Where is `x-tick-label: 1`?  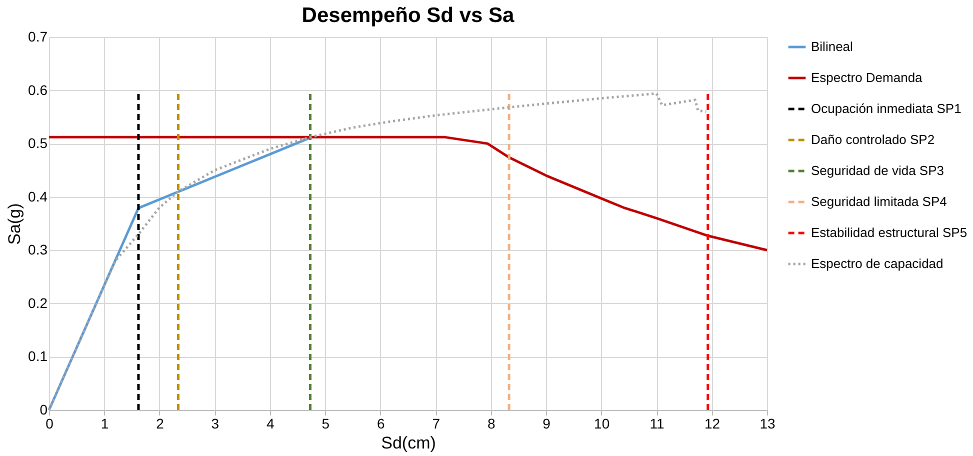
x-tick-label: 1 is located at coordinates (104, 424).